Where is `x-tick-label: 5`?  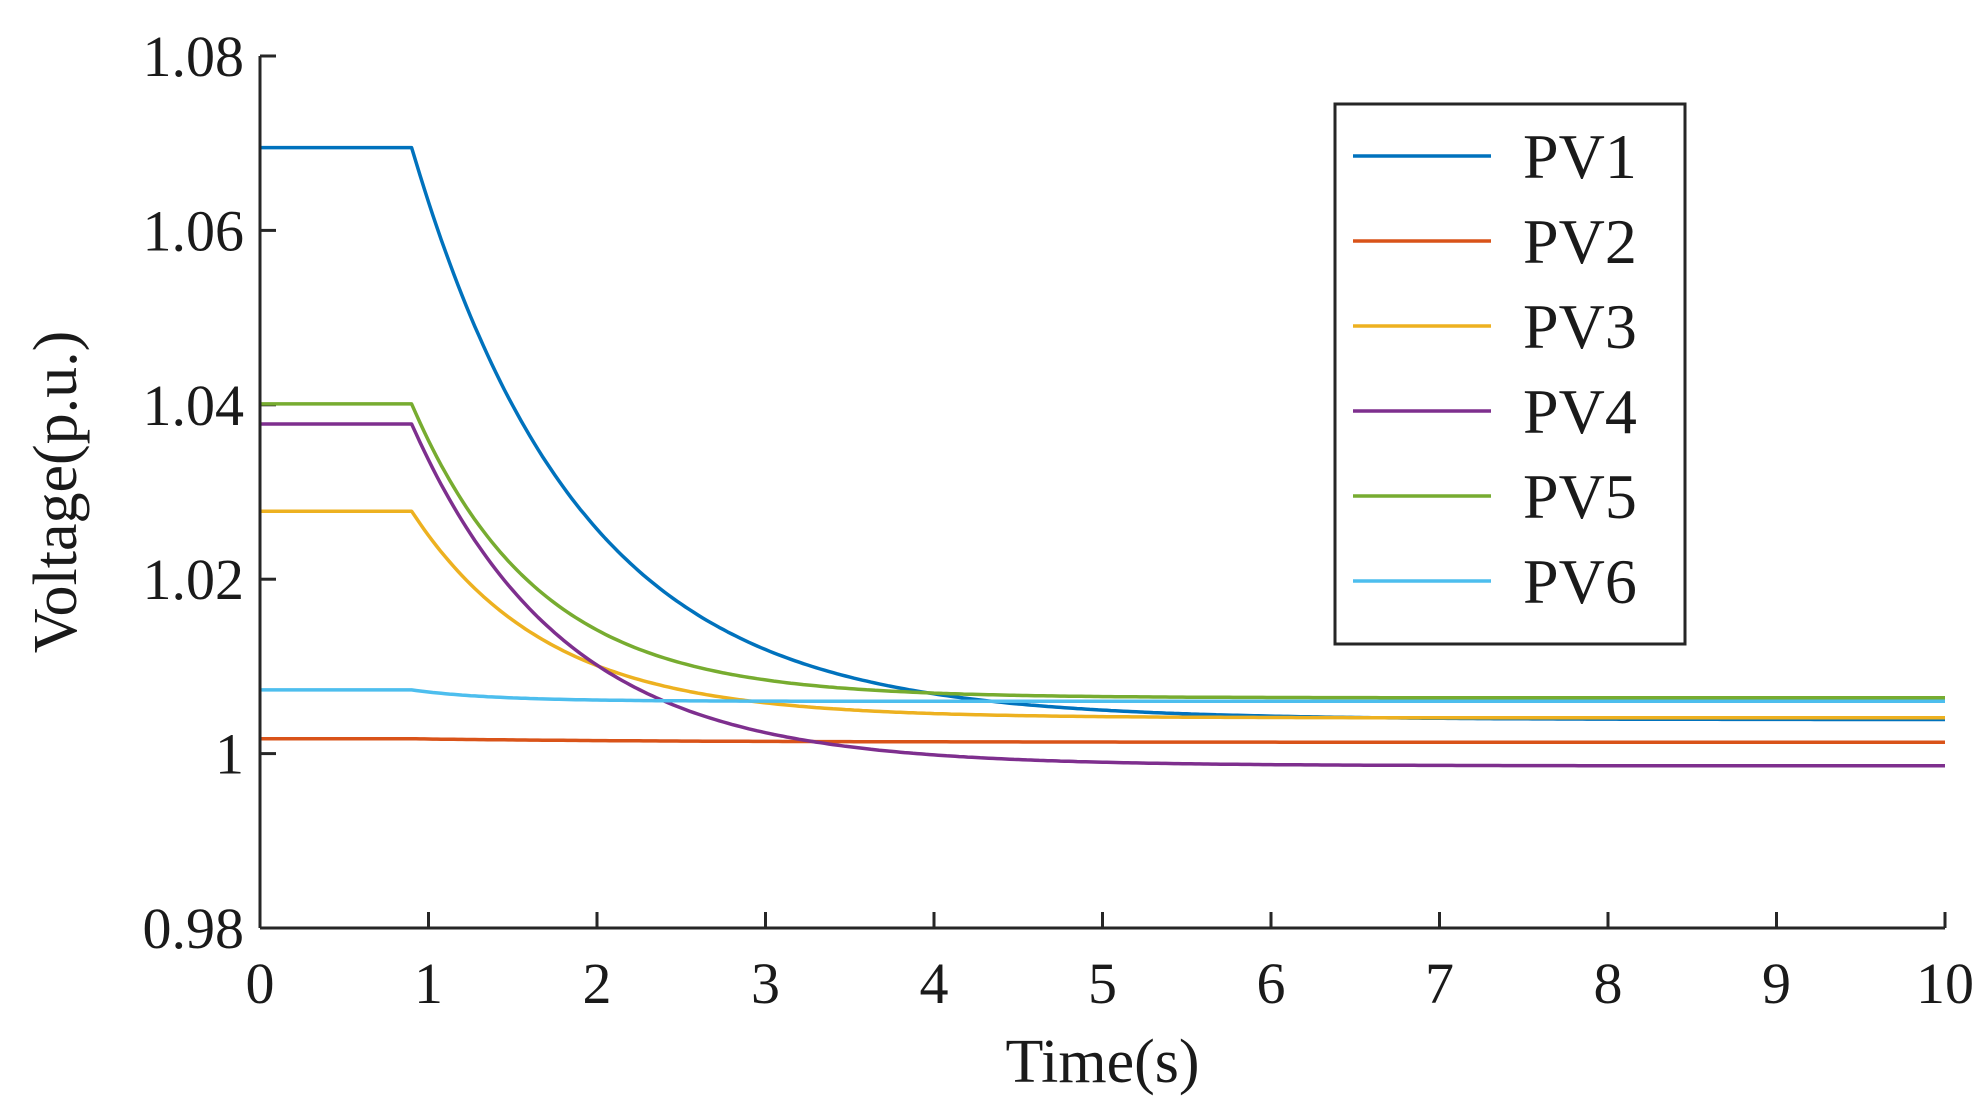 x-tick-label: 5 is located at coordinates (1102, 983).